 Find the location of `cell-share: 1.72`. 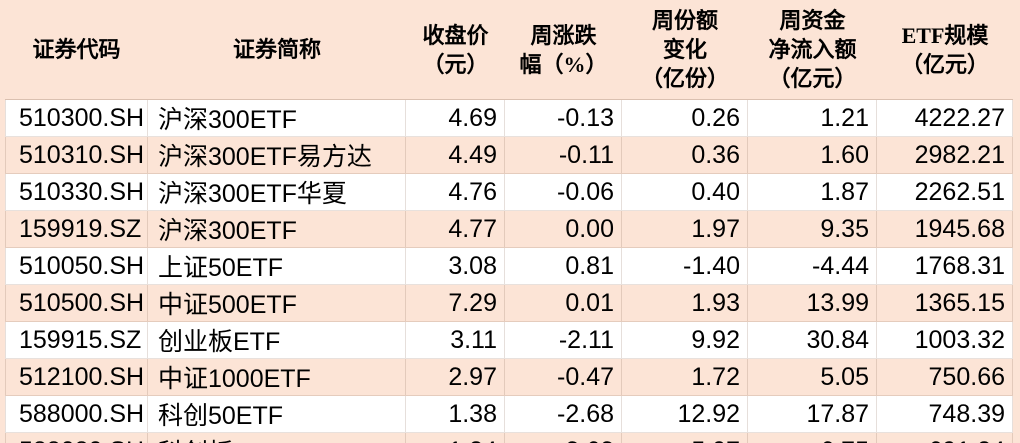

cell-share: 1.72 is located at coordinates (685, 377).